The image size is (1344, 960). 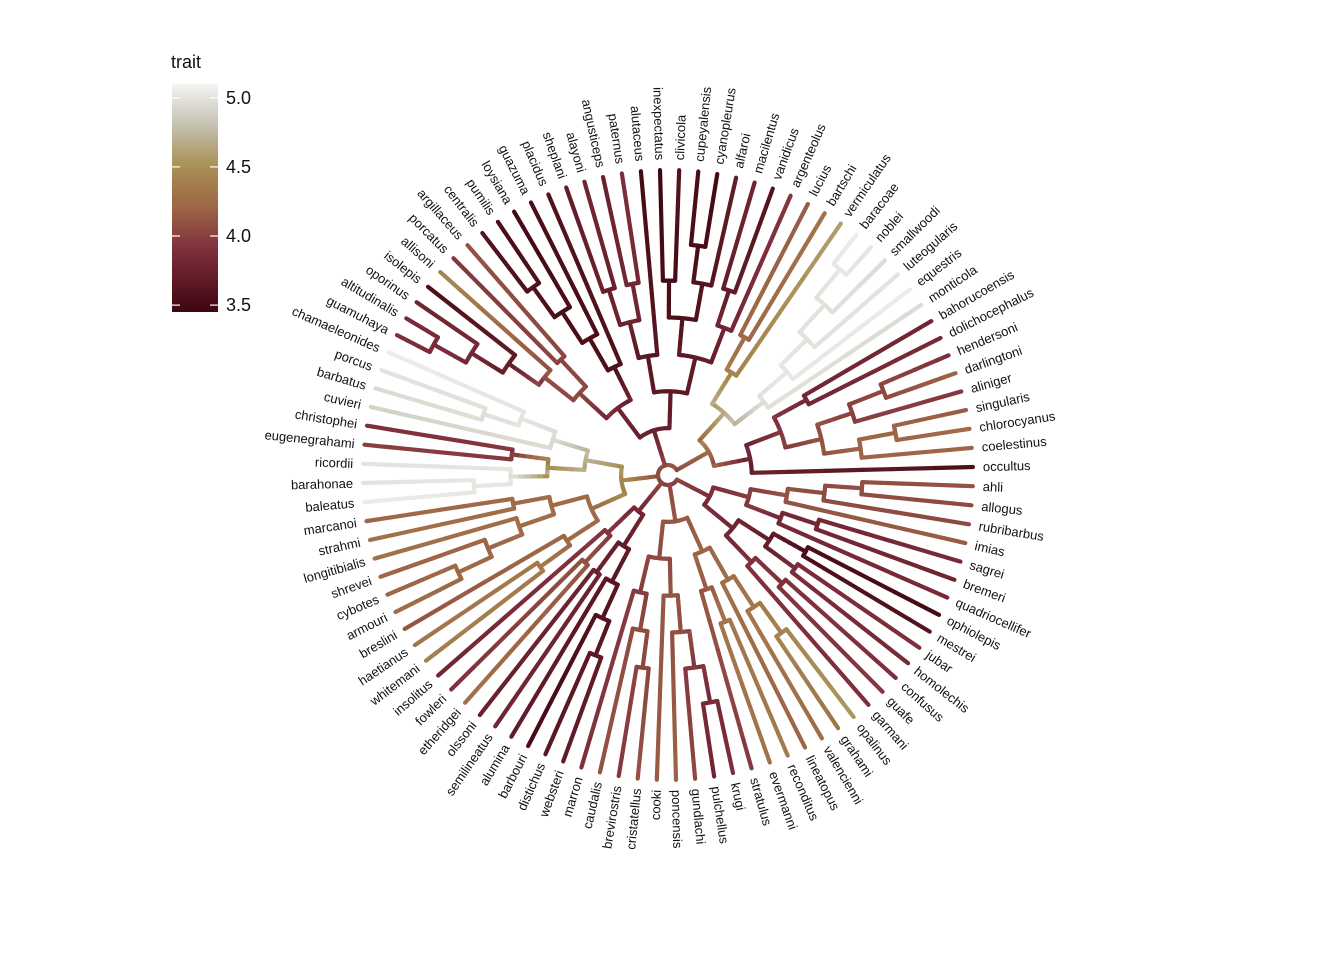 What do you see at coordinates (592, 805) in the screenshot?
I see `tip-label-caudalis: caudalis` at bounding box center [592, 805].